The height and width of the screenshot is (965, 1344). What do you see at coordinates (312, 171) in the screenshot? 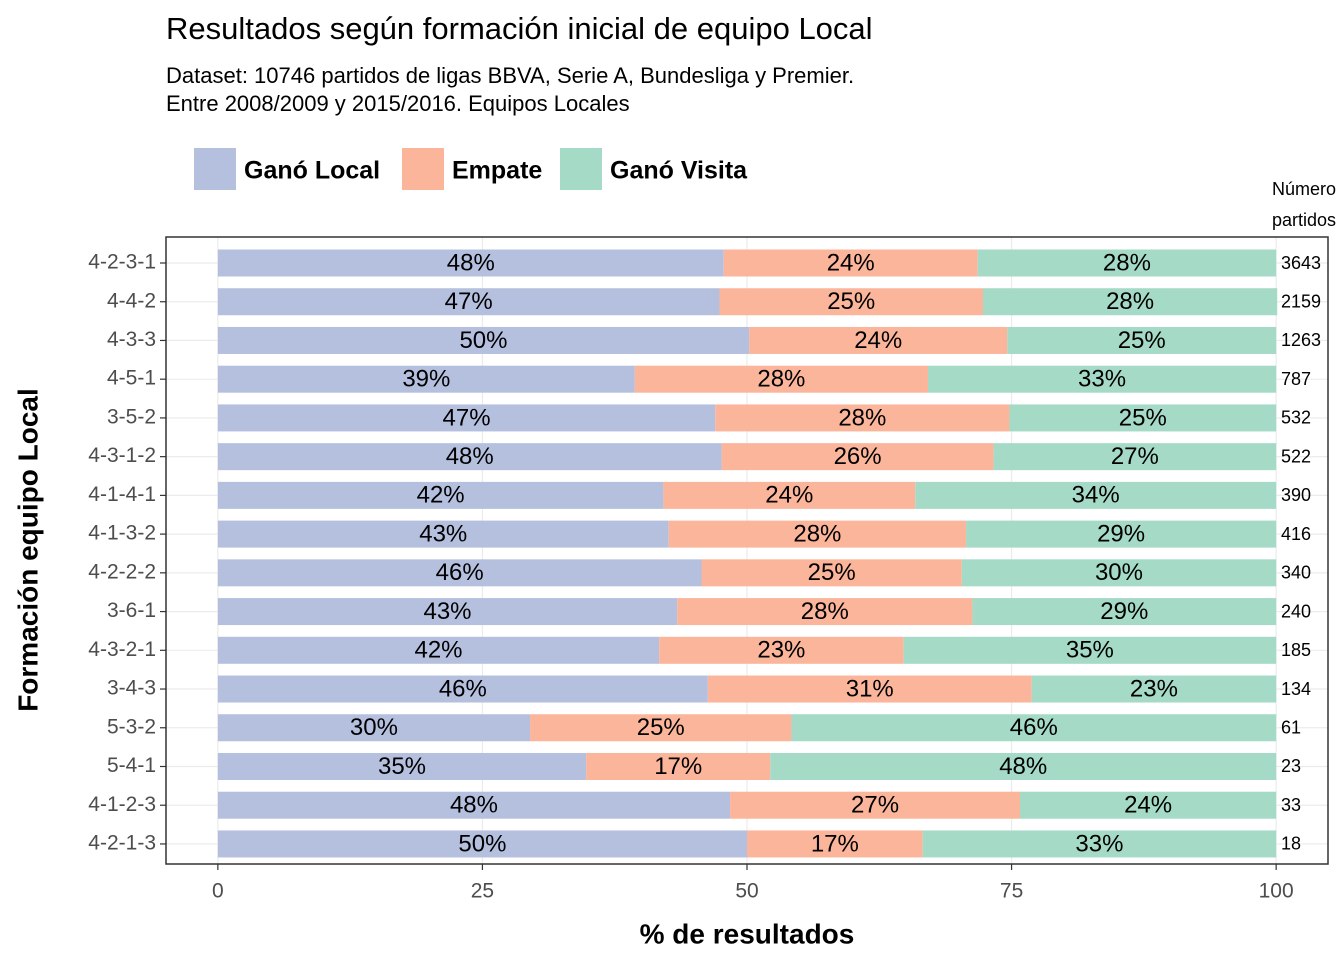
I see `legend-label: Ganó Local` at bounding box center [312, 171].